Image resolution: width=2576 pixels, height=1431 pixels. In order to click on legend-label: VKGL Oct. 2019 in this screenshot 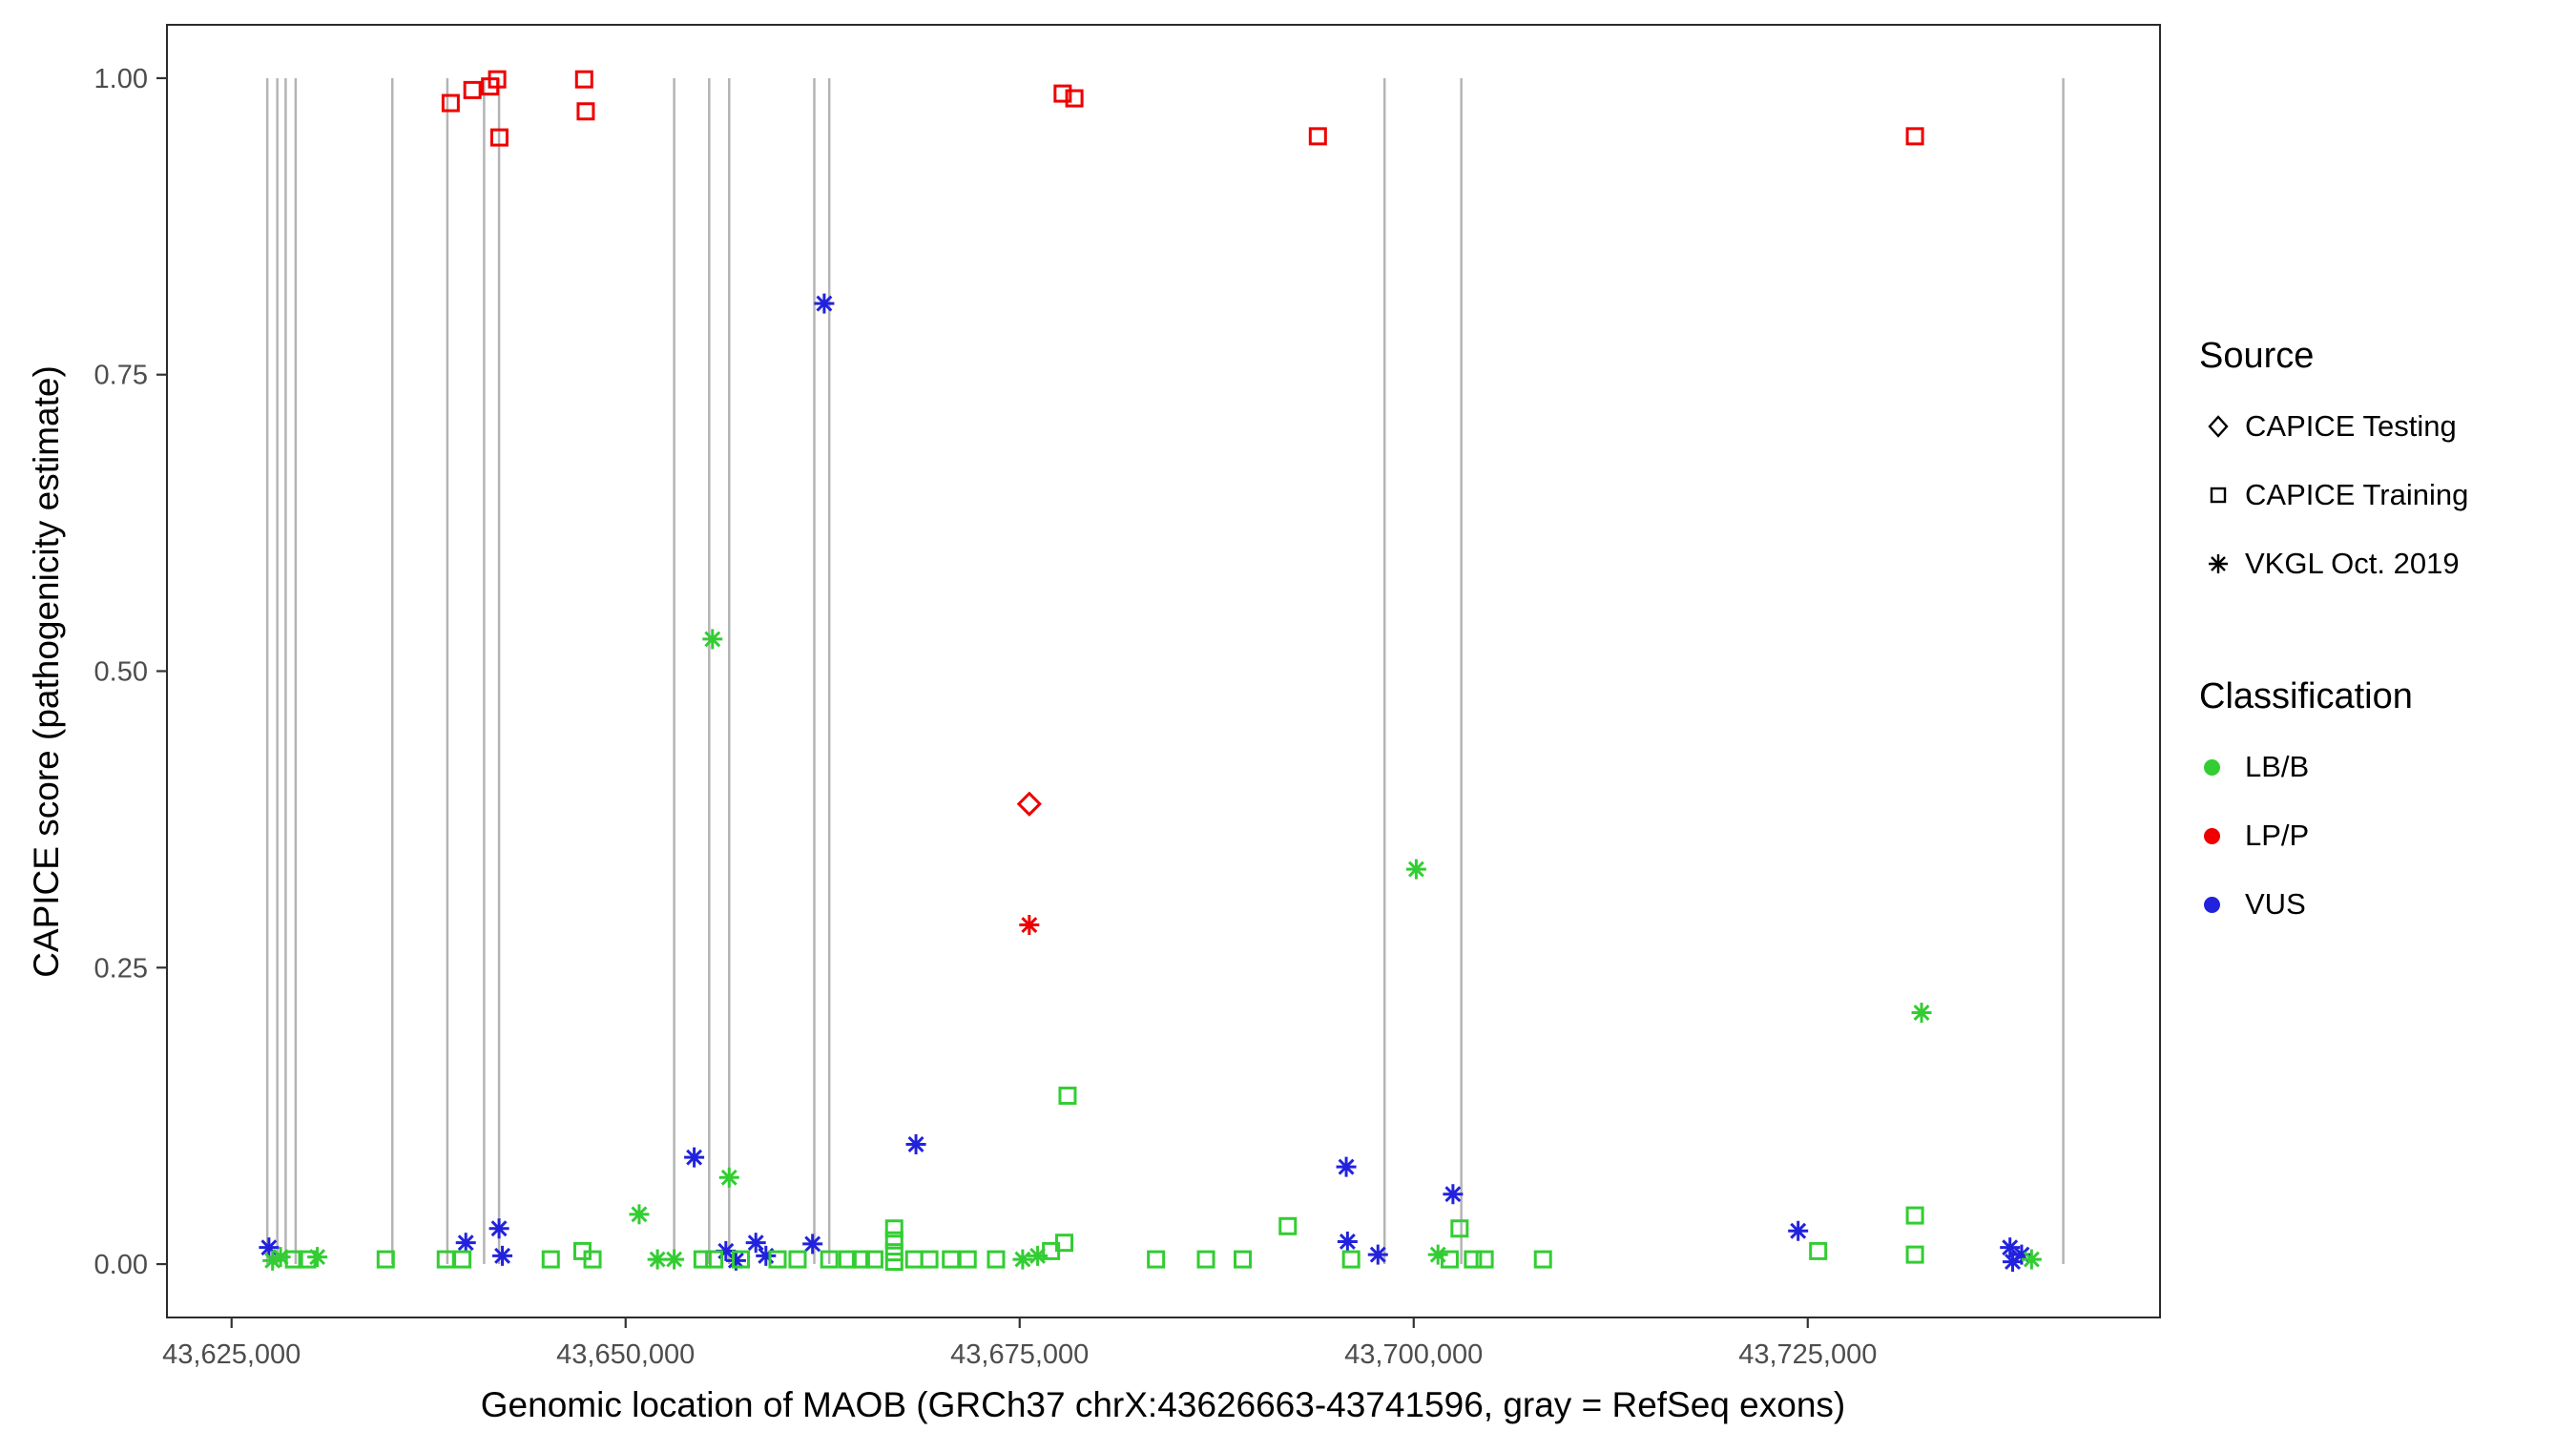, I will do `click(2352, 564)`.